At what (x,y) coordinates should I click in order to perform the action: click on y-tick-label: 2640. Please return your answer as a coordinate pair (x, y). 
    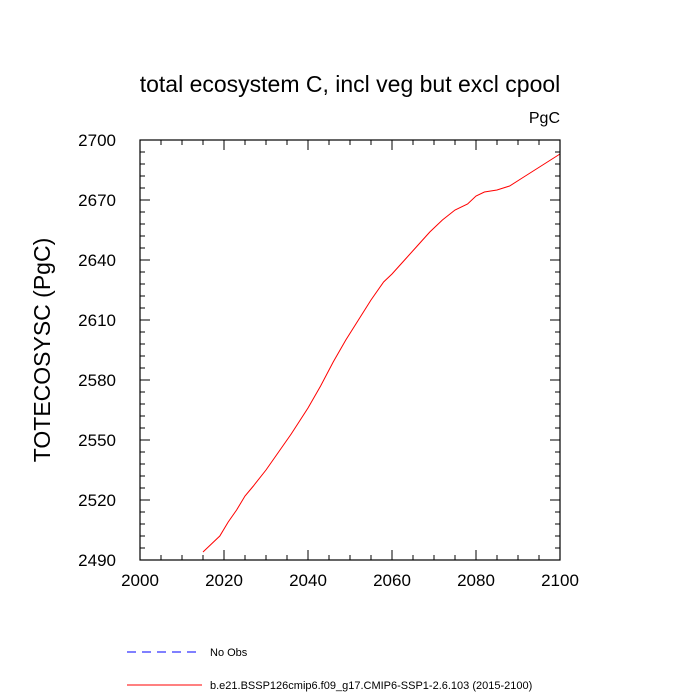
    Looking at the image, I should click on (97, 260).